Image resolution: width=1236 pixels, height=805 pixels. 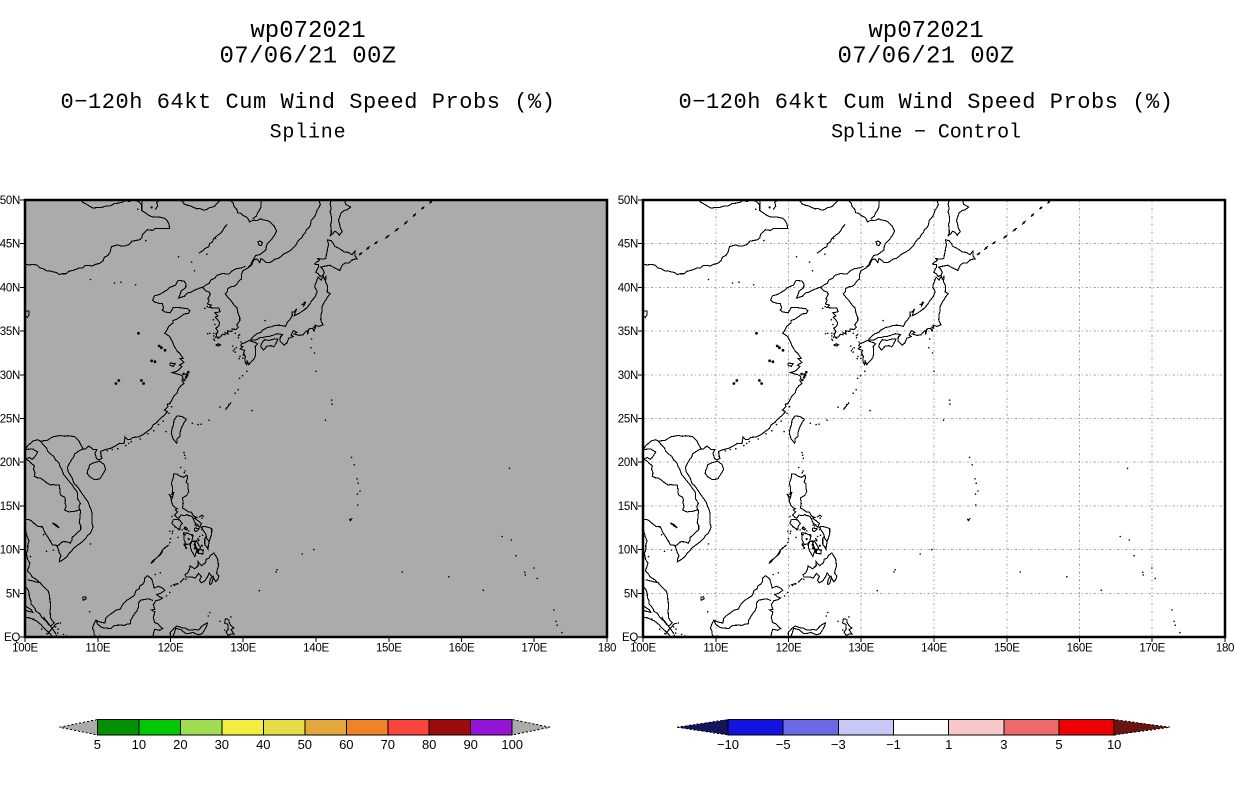 What do you see at coordinates (783, 744) in the screenshot?
I see `svg-text: −5` at bounding box center [783, 744].